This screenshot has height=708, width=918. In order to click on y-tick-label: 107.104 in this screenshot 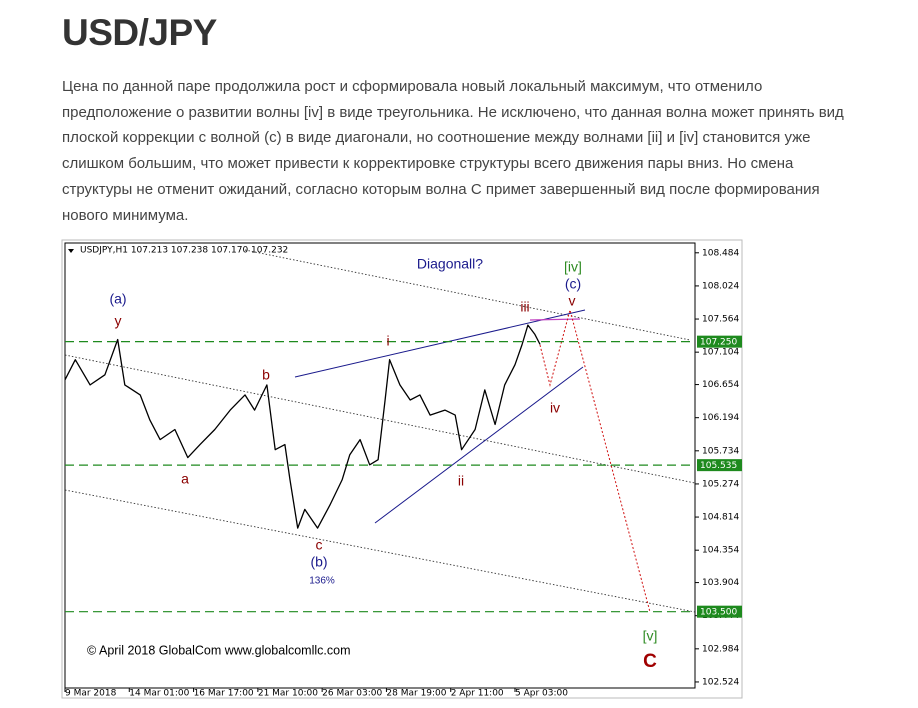, I will do `click(720, 353)`.